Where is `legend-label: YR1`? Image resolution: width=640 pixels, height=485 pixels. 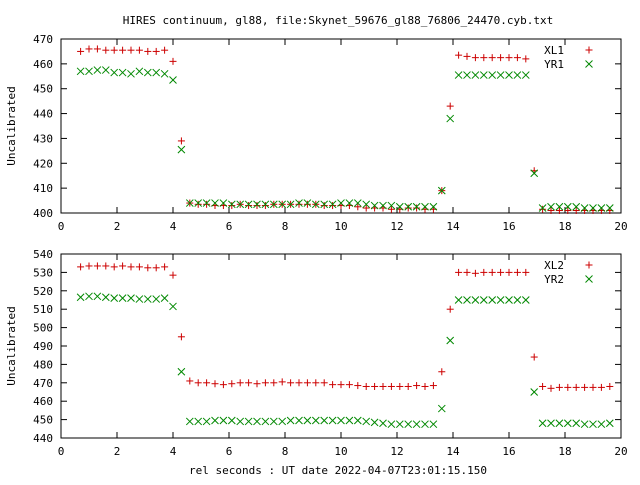
legend-label: YR1 is located at coordinates (554, 64).